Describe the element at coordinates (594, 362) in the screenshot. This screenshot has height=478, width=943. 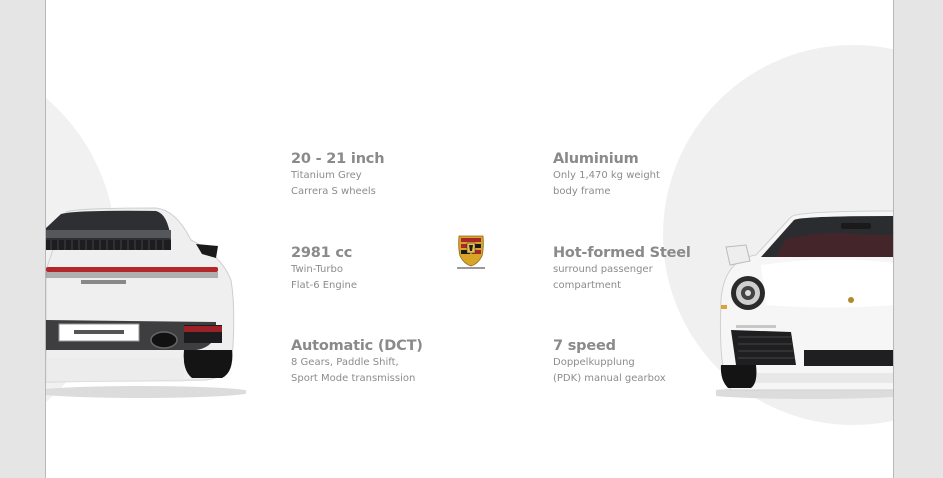
I see `spec-detail: Doppelkupplung` at that location.